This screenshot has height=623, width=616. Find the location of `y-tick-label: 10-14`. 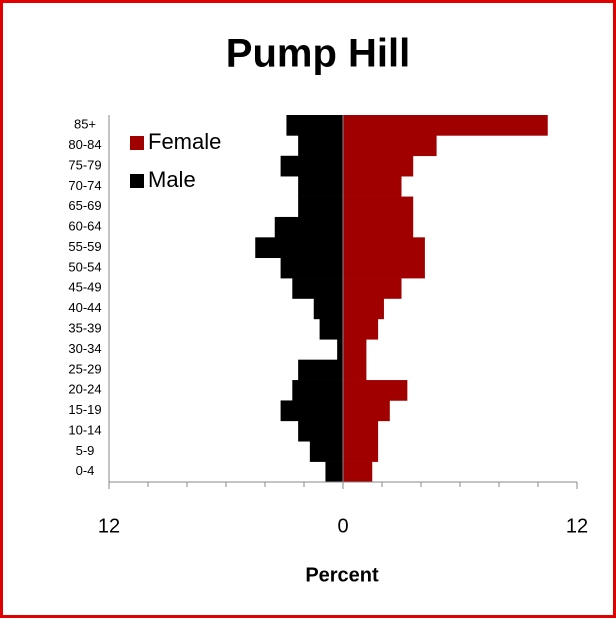

y-tick-label: 10-14 is located at coordinates (84, 429).